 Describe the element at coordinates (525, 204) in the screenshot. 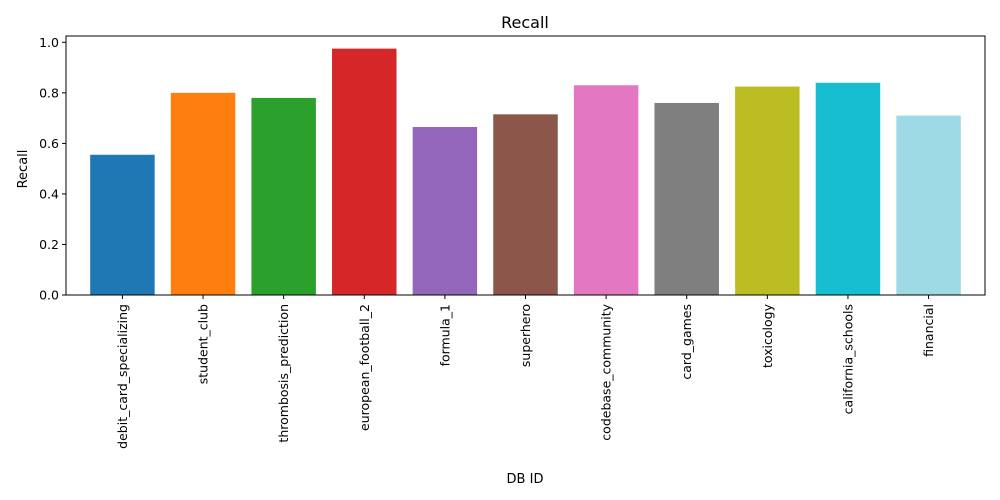

I see `bar-superhero` at that location.